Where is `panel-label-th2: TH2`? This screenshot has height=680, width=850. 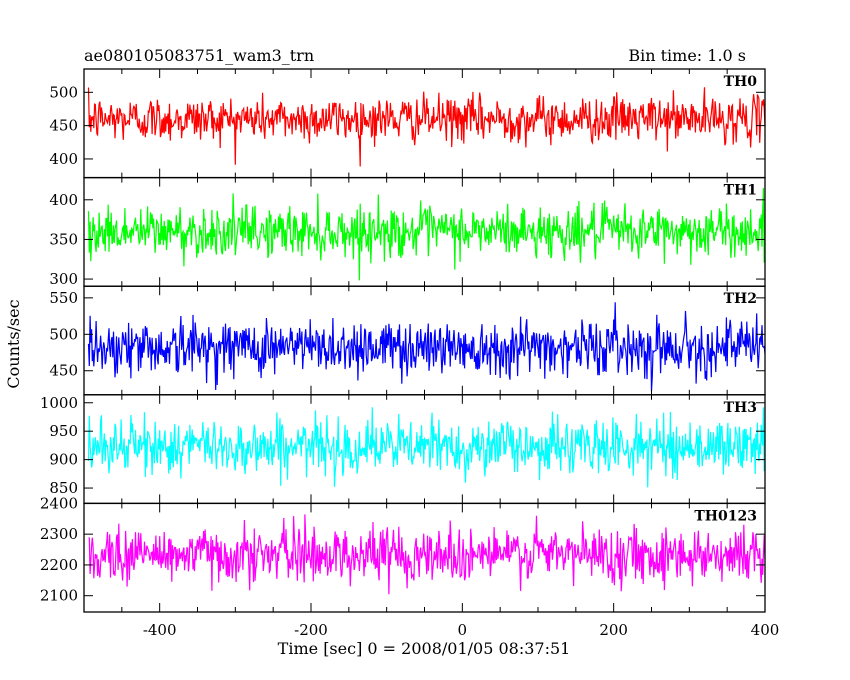 panel-label-th2: TH2 is located at coordinates (740, 299).